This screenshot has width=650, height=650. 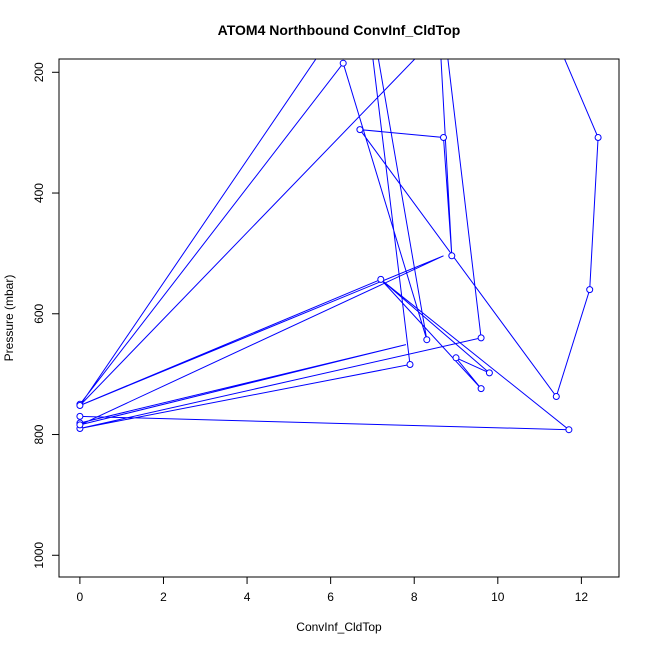 What do you see at coordinates (39, 555) in the screenshot?
I see `y-tick-label: 1000` at bounding box center [39, 555].